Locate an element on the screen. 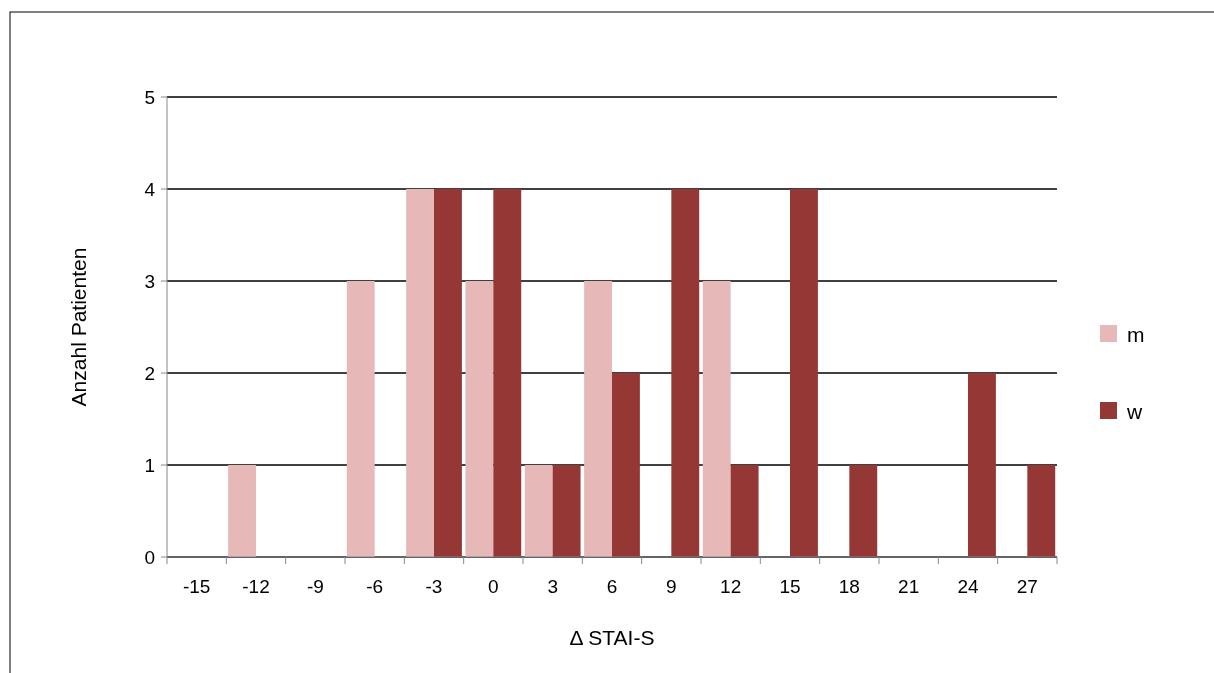  x-axis-title: Δ STAI-S is located at coordinates (612, 637).